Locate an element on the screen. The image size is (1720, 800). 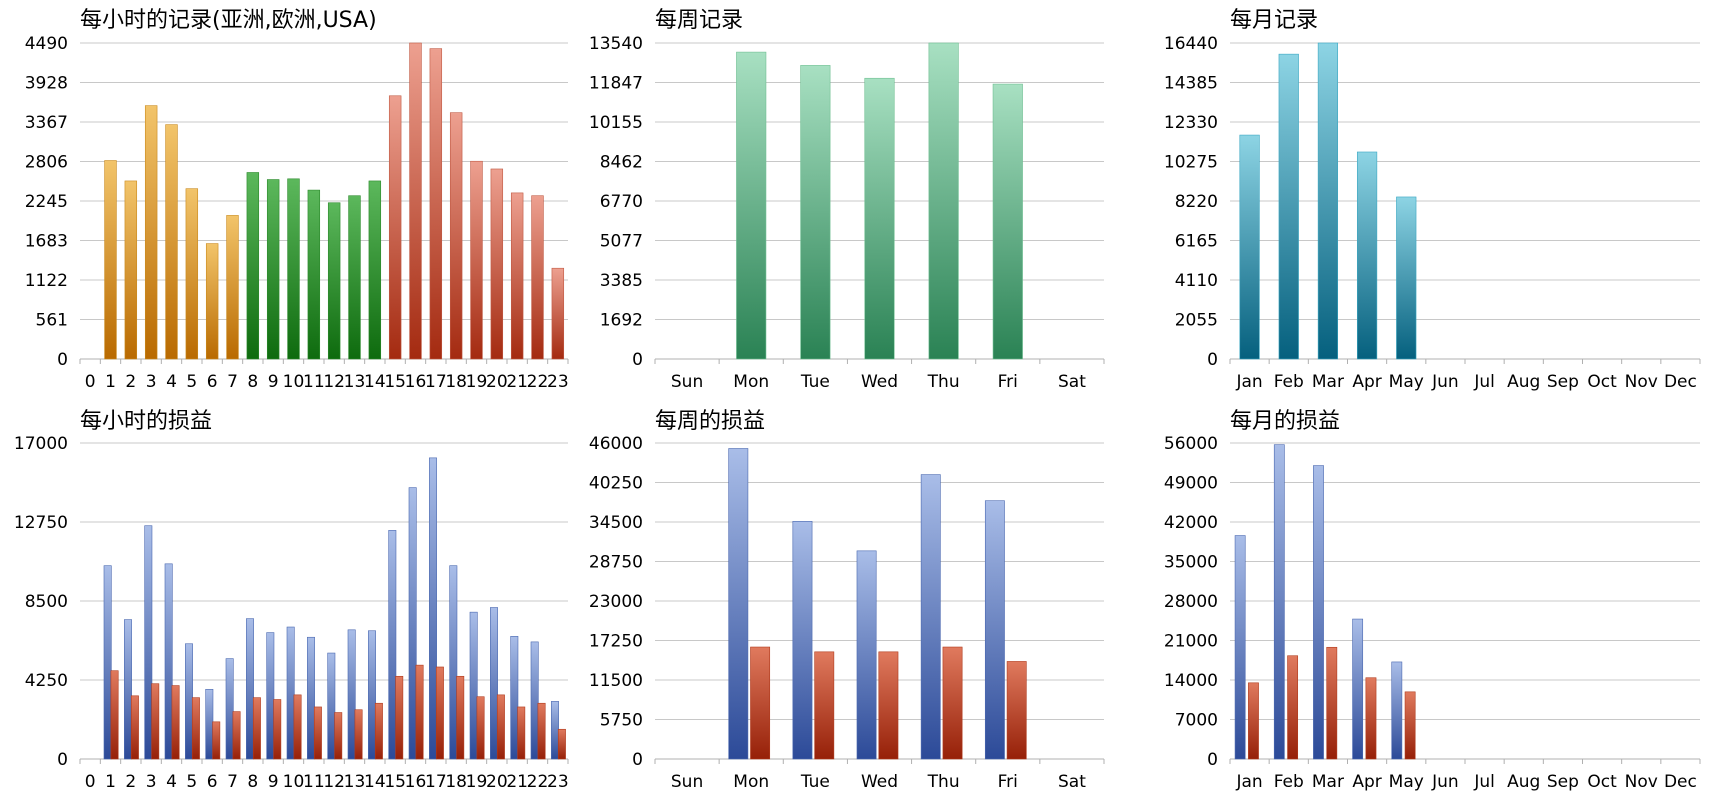
y-tick-label: 34500 is located at coordinates (616, 523).